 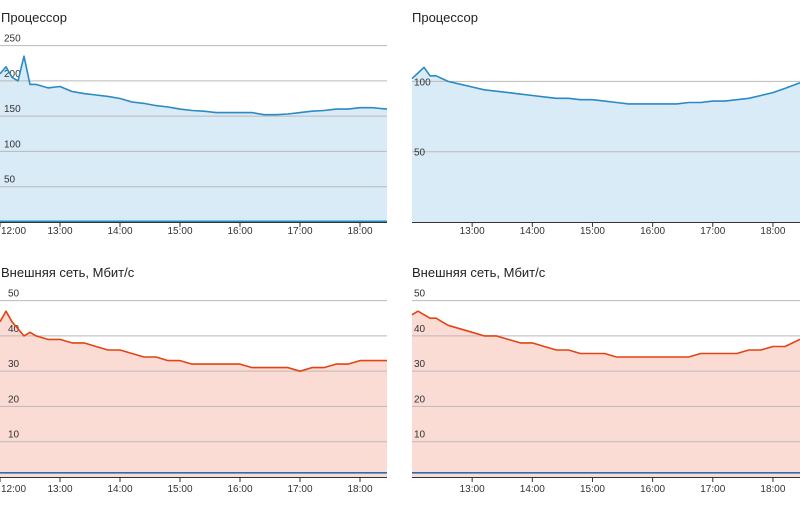 I want to click on y-tick-label: 200, so click(x=12, y=74).